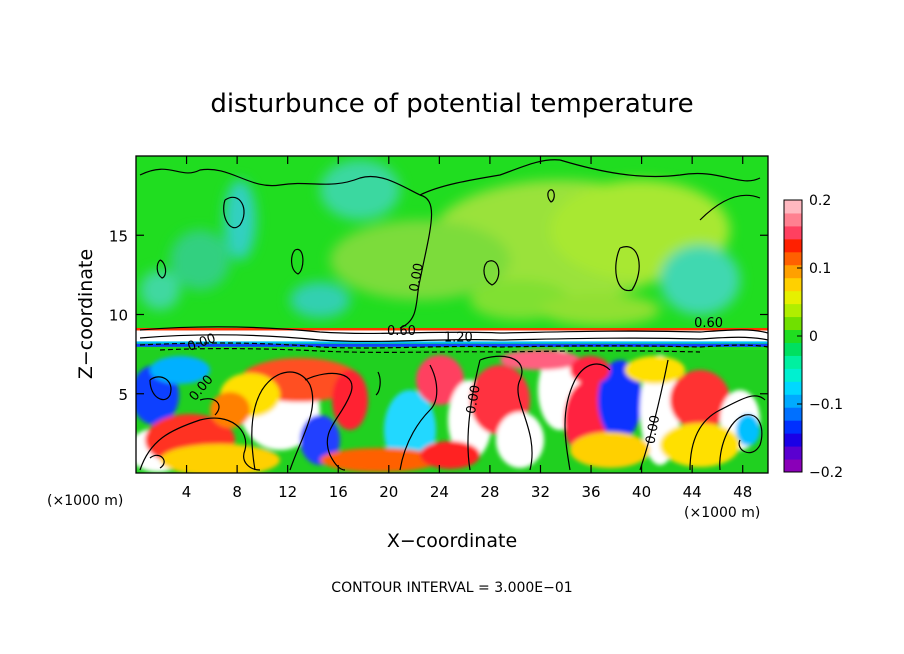  What do you see at coordinates (338, 492) in the screenshot?
I see `x-tick-label-3: 16` at bounding box center [338, 492].